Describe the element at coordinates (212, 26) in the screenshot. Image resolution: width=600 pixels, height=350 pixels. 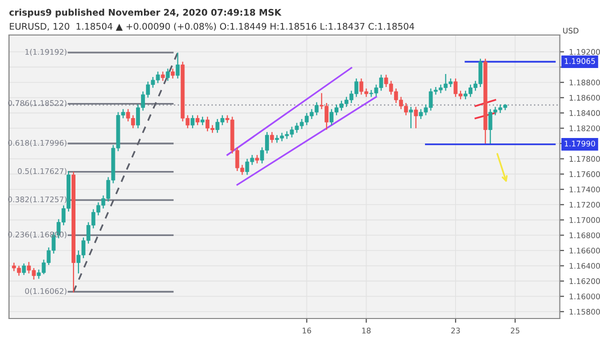
I see `chart-subtitle: EURUSD, 120 1.18504 ▲ +0.00090 (+0.08%) O:1.18449 H:1.18516 L:1.18437 C:1.18504` at that location.